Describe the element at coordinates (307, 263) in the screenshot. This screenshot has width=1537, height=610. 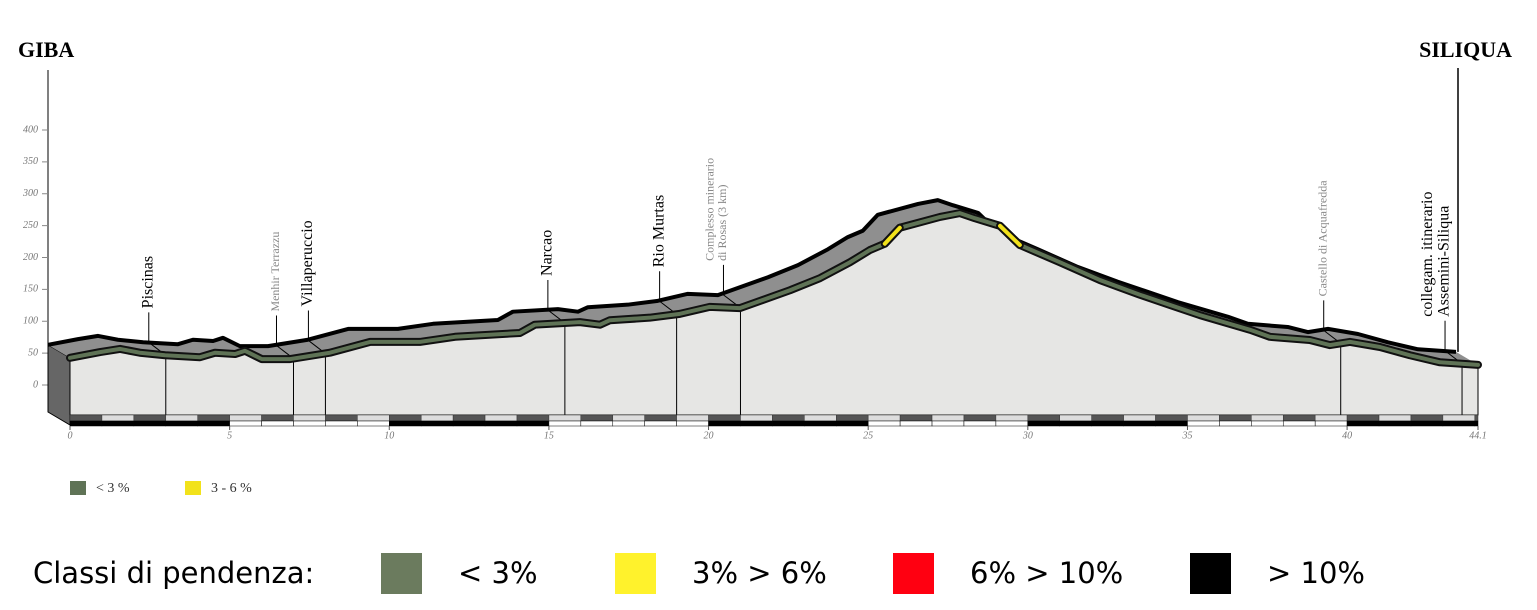
I see `annotation-label: Villaperuccio` at that location.